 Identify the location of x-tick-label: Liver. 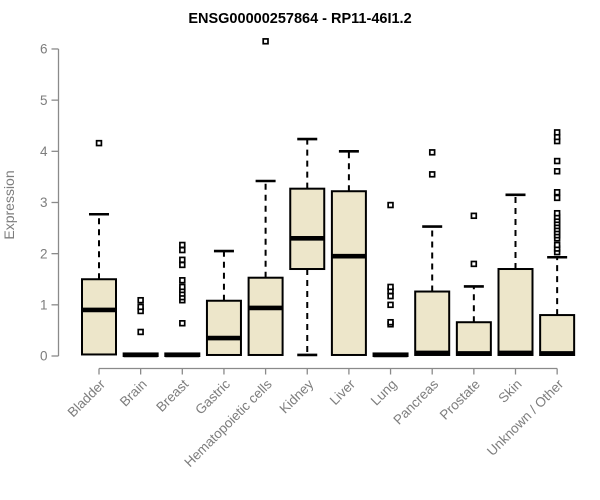
(343, 392).